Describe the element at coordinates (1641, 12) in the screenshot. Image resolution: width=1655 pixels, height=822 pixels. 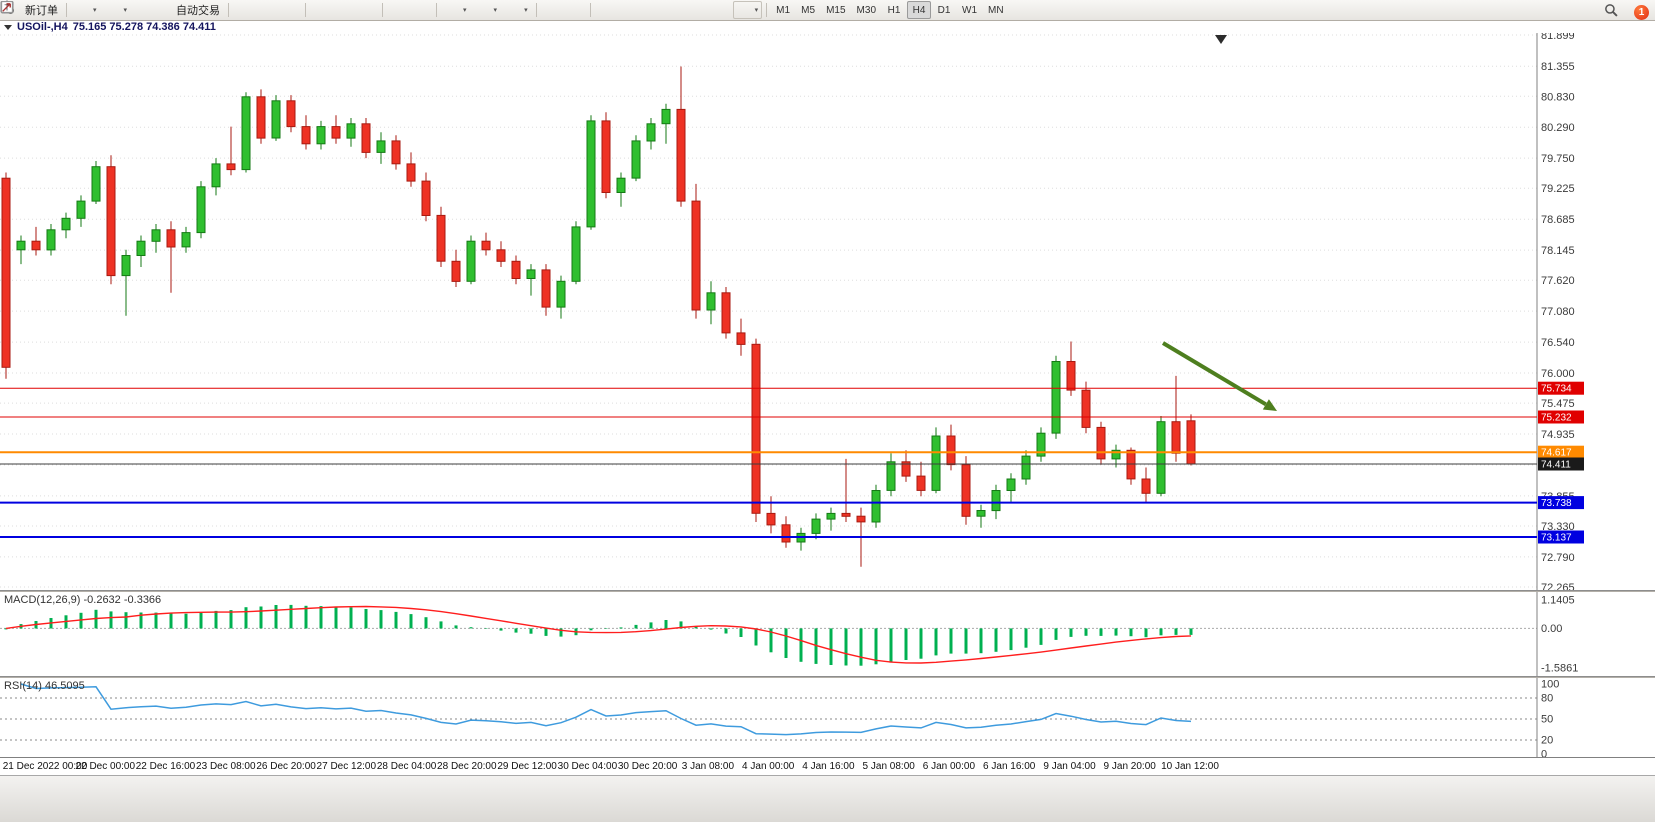
I see `notification-badge: 1` at that location.